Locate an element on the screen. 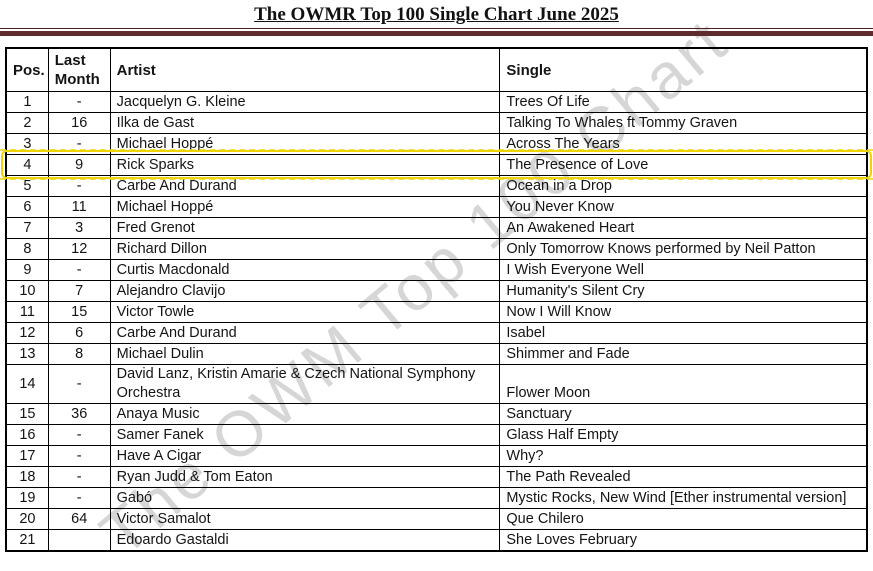  title-rule is located at coordinates (436, 32).